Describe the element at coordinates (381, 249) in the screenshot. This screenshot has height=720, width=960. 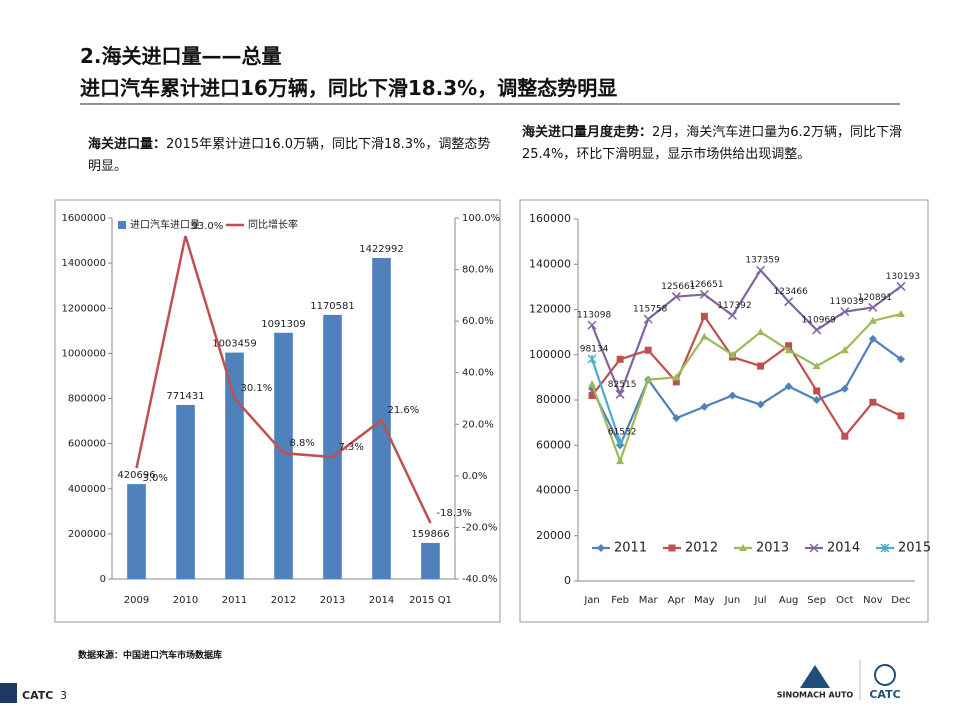
I see `data-label: 1422992` at that location.